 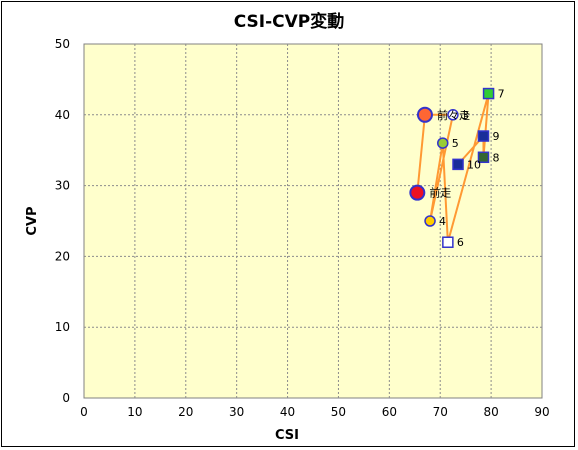 I want to click on data-label: 4, so click(x=442, y=221).